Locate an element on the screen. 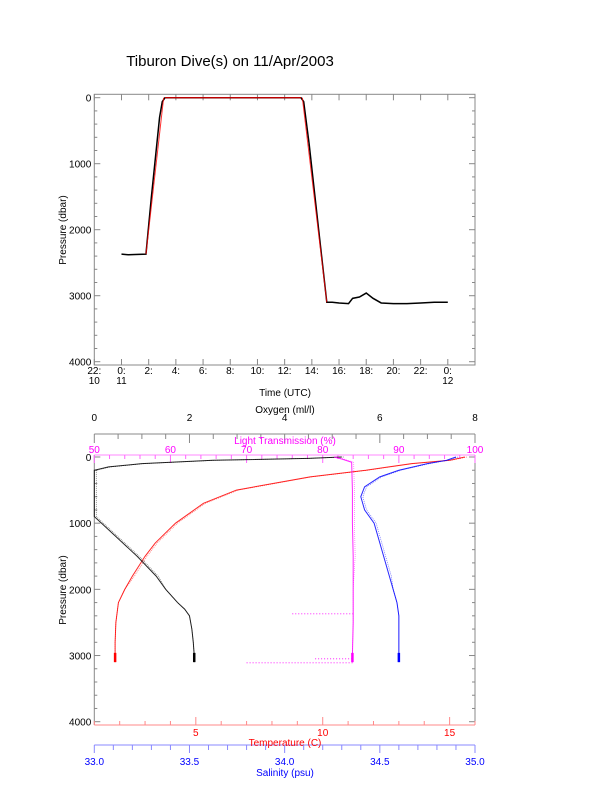  x-axis-label: Time (UTC) is located at coordinates (285, 393).